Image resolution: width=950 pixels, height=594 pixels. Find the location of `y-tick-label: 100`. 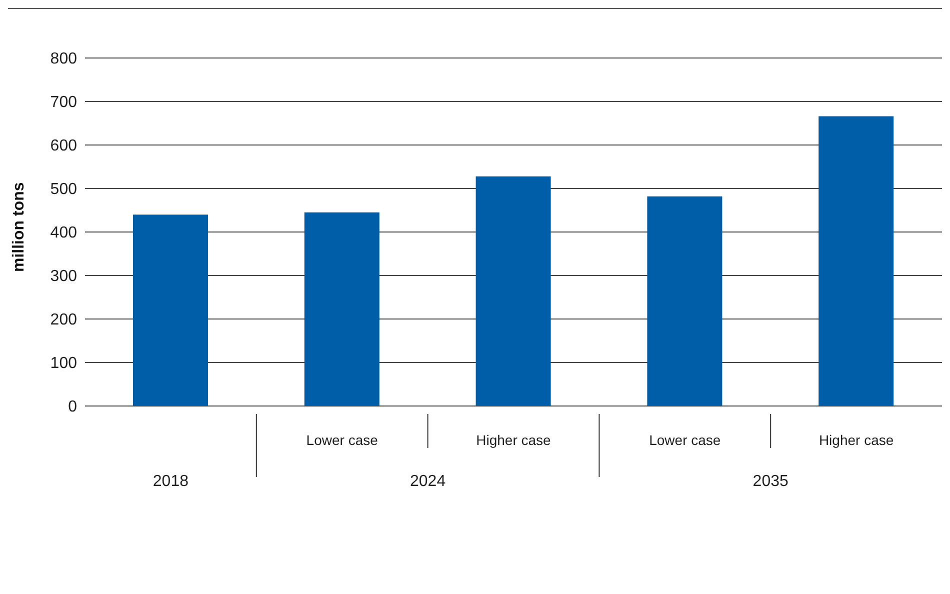

y-tick-label: 100 is located at coordinates (64, 363).